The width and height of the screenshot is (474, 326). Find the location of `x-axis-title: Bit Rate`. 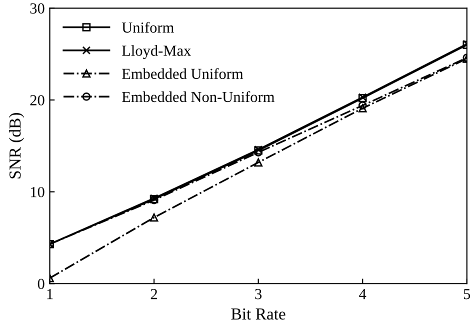

x-axis-title: Bit Rate is located at coordinates (258, 314).